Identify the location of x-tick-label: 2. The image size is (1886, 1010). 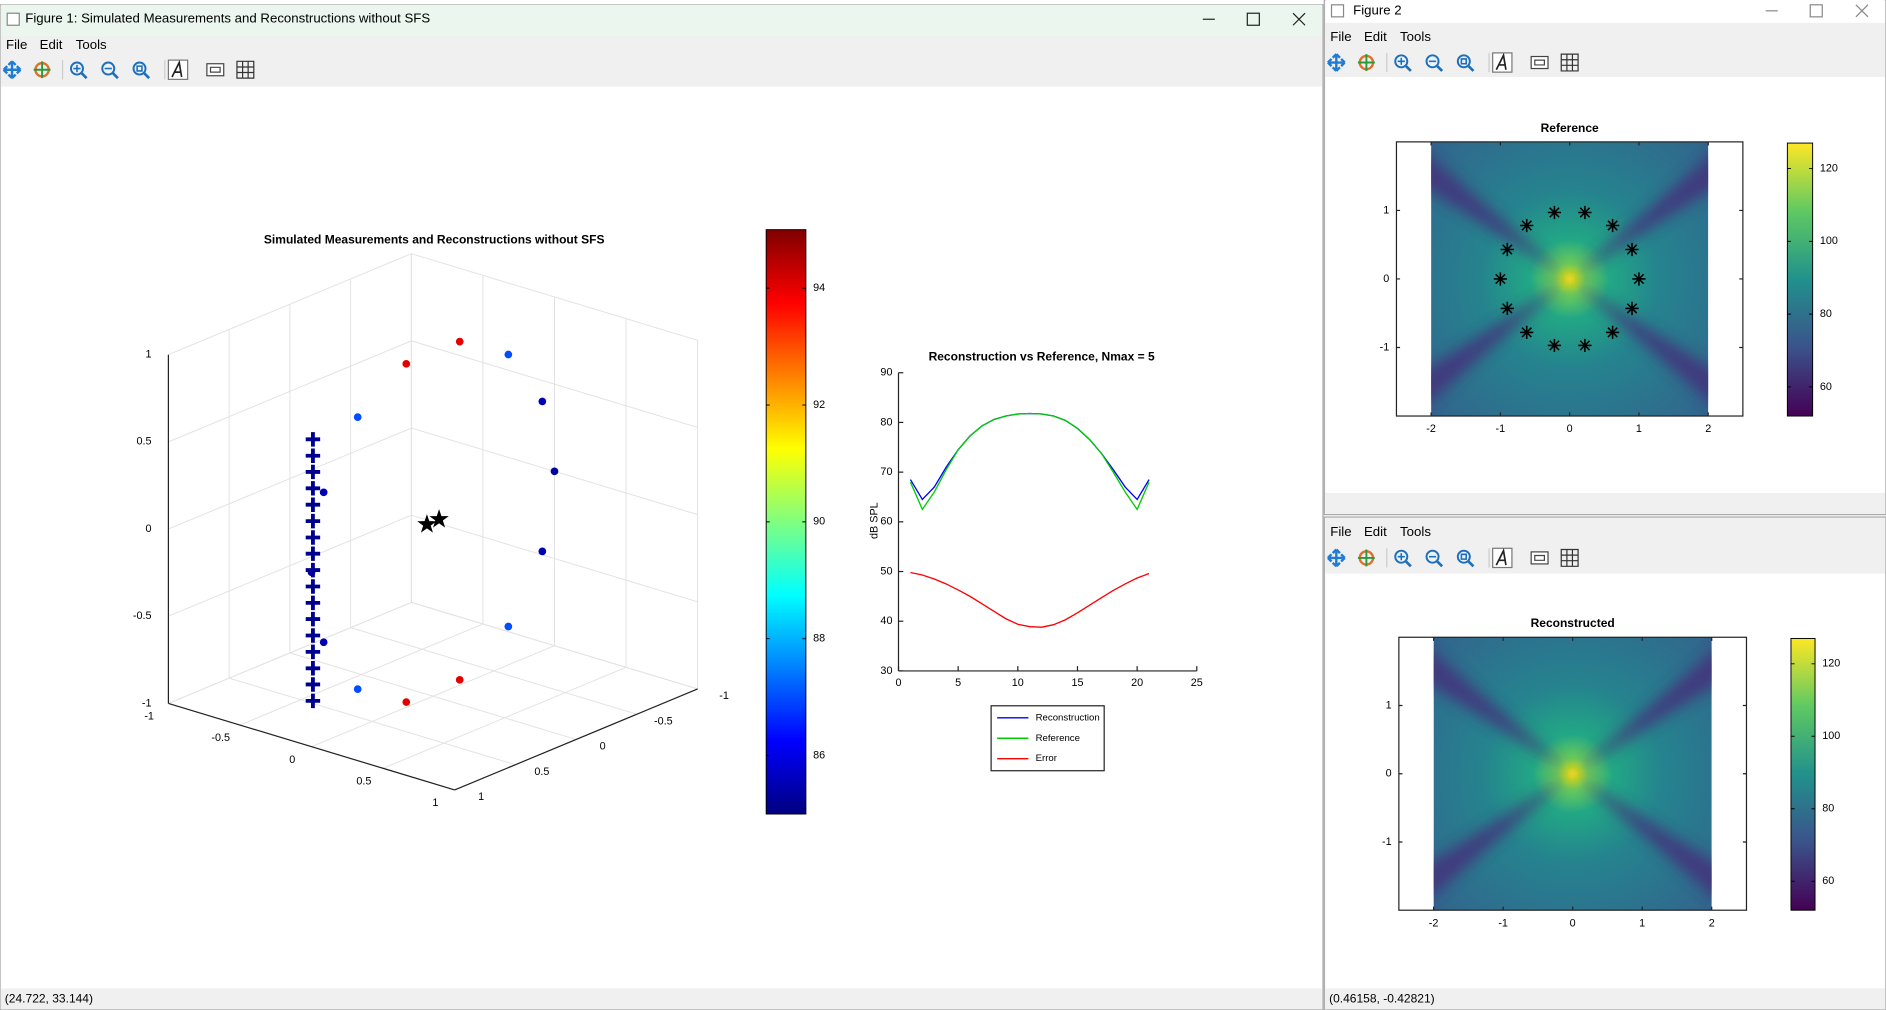
(1712, 923).